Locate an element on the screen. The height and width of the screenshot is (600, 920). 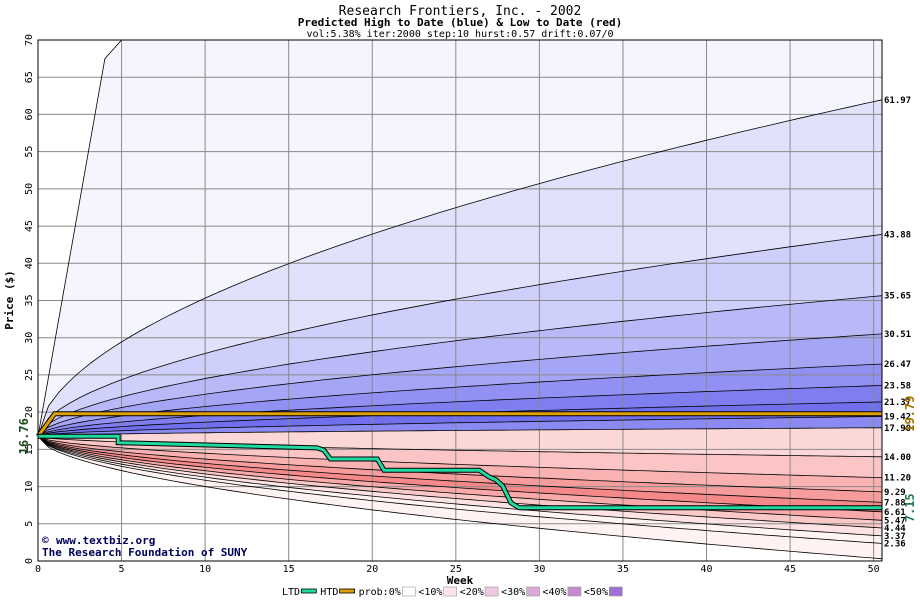
low-curve-label-0: 17.90 is located at coordinates (897, 429).